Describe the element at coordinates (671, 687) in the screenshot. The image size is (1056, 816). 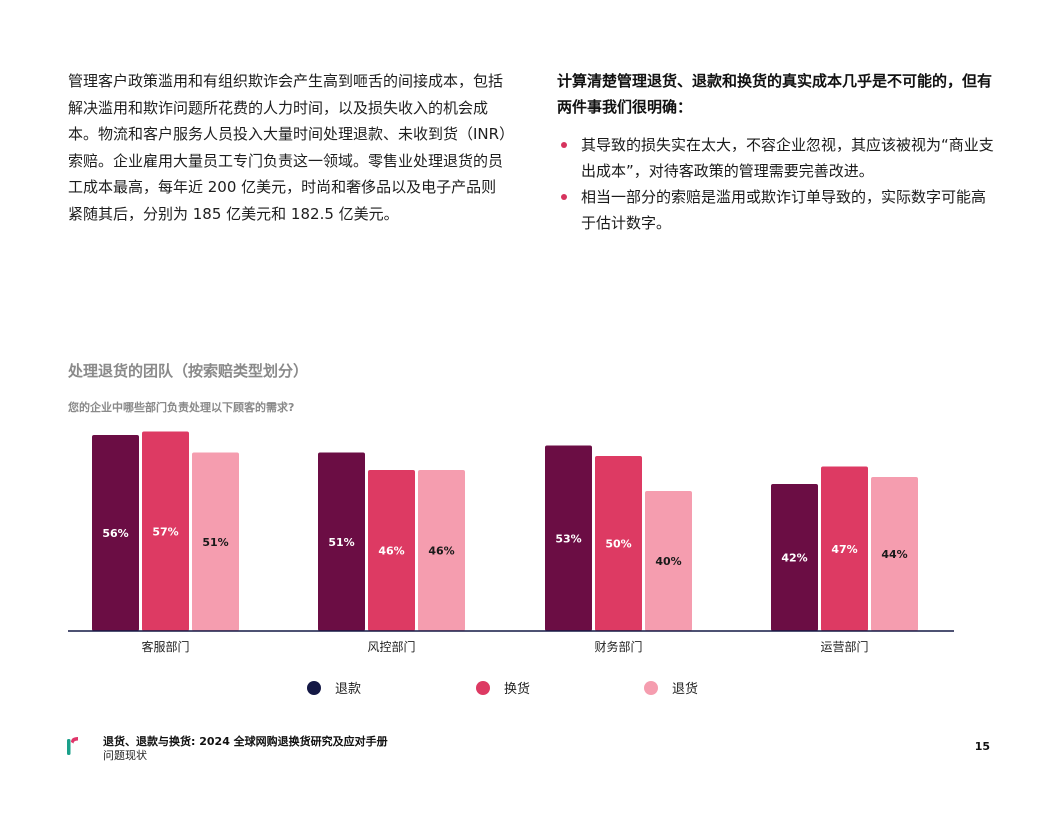
I see `legend-item-return: 退货` at that location.